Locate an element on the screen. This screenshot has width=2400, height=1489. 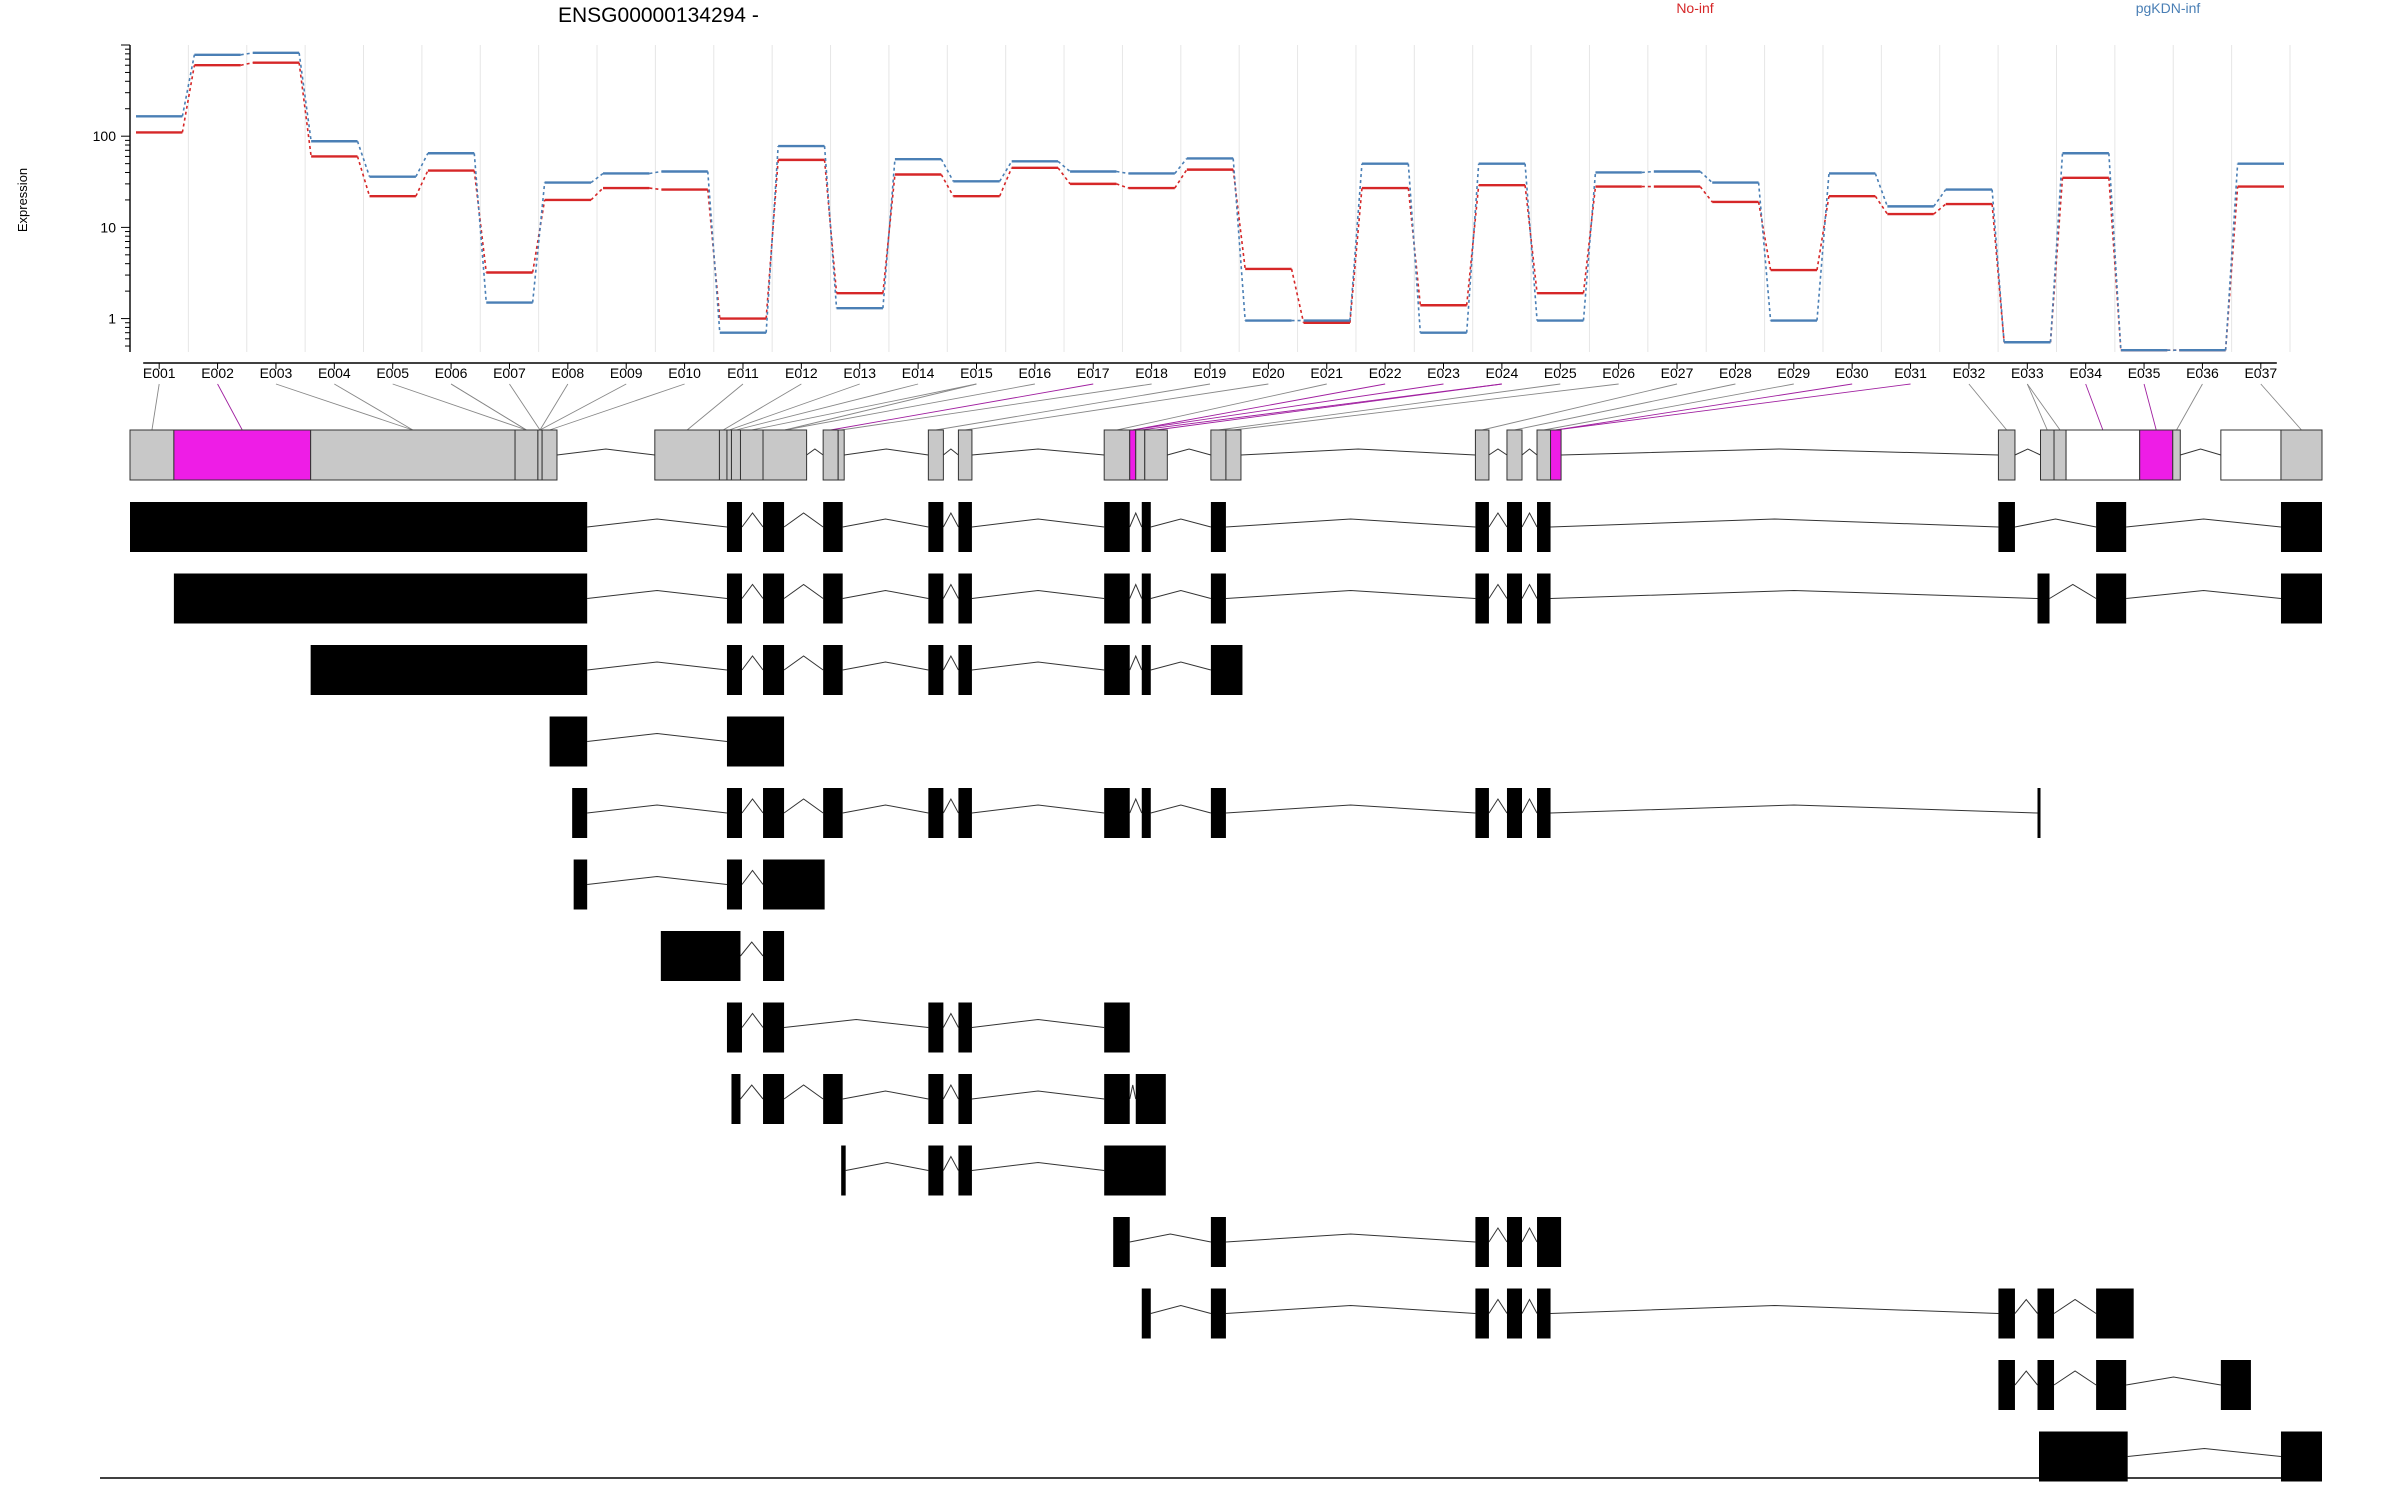
exon-label-e029: E029 is located at coordinates (1793, 373).